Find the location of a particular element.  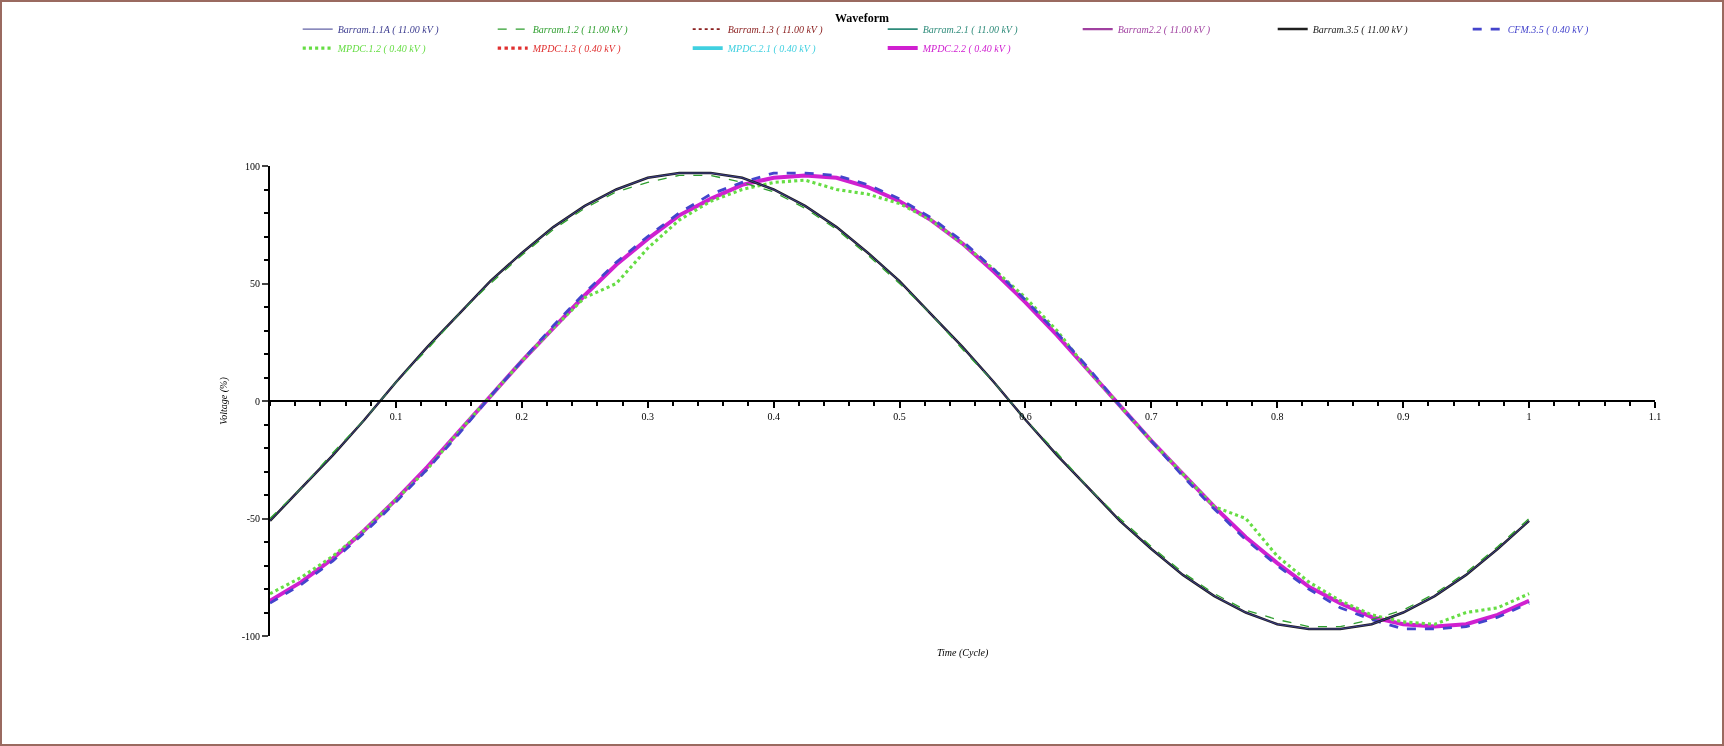

chart-title: Waveform is located at coordinates (862, 17).